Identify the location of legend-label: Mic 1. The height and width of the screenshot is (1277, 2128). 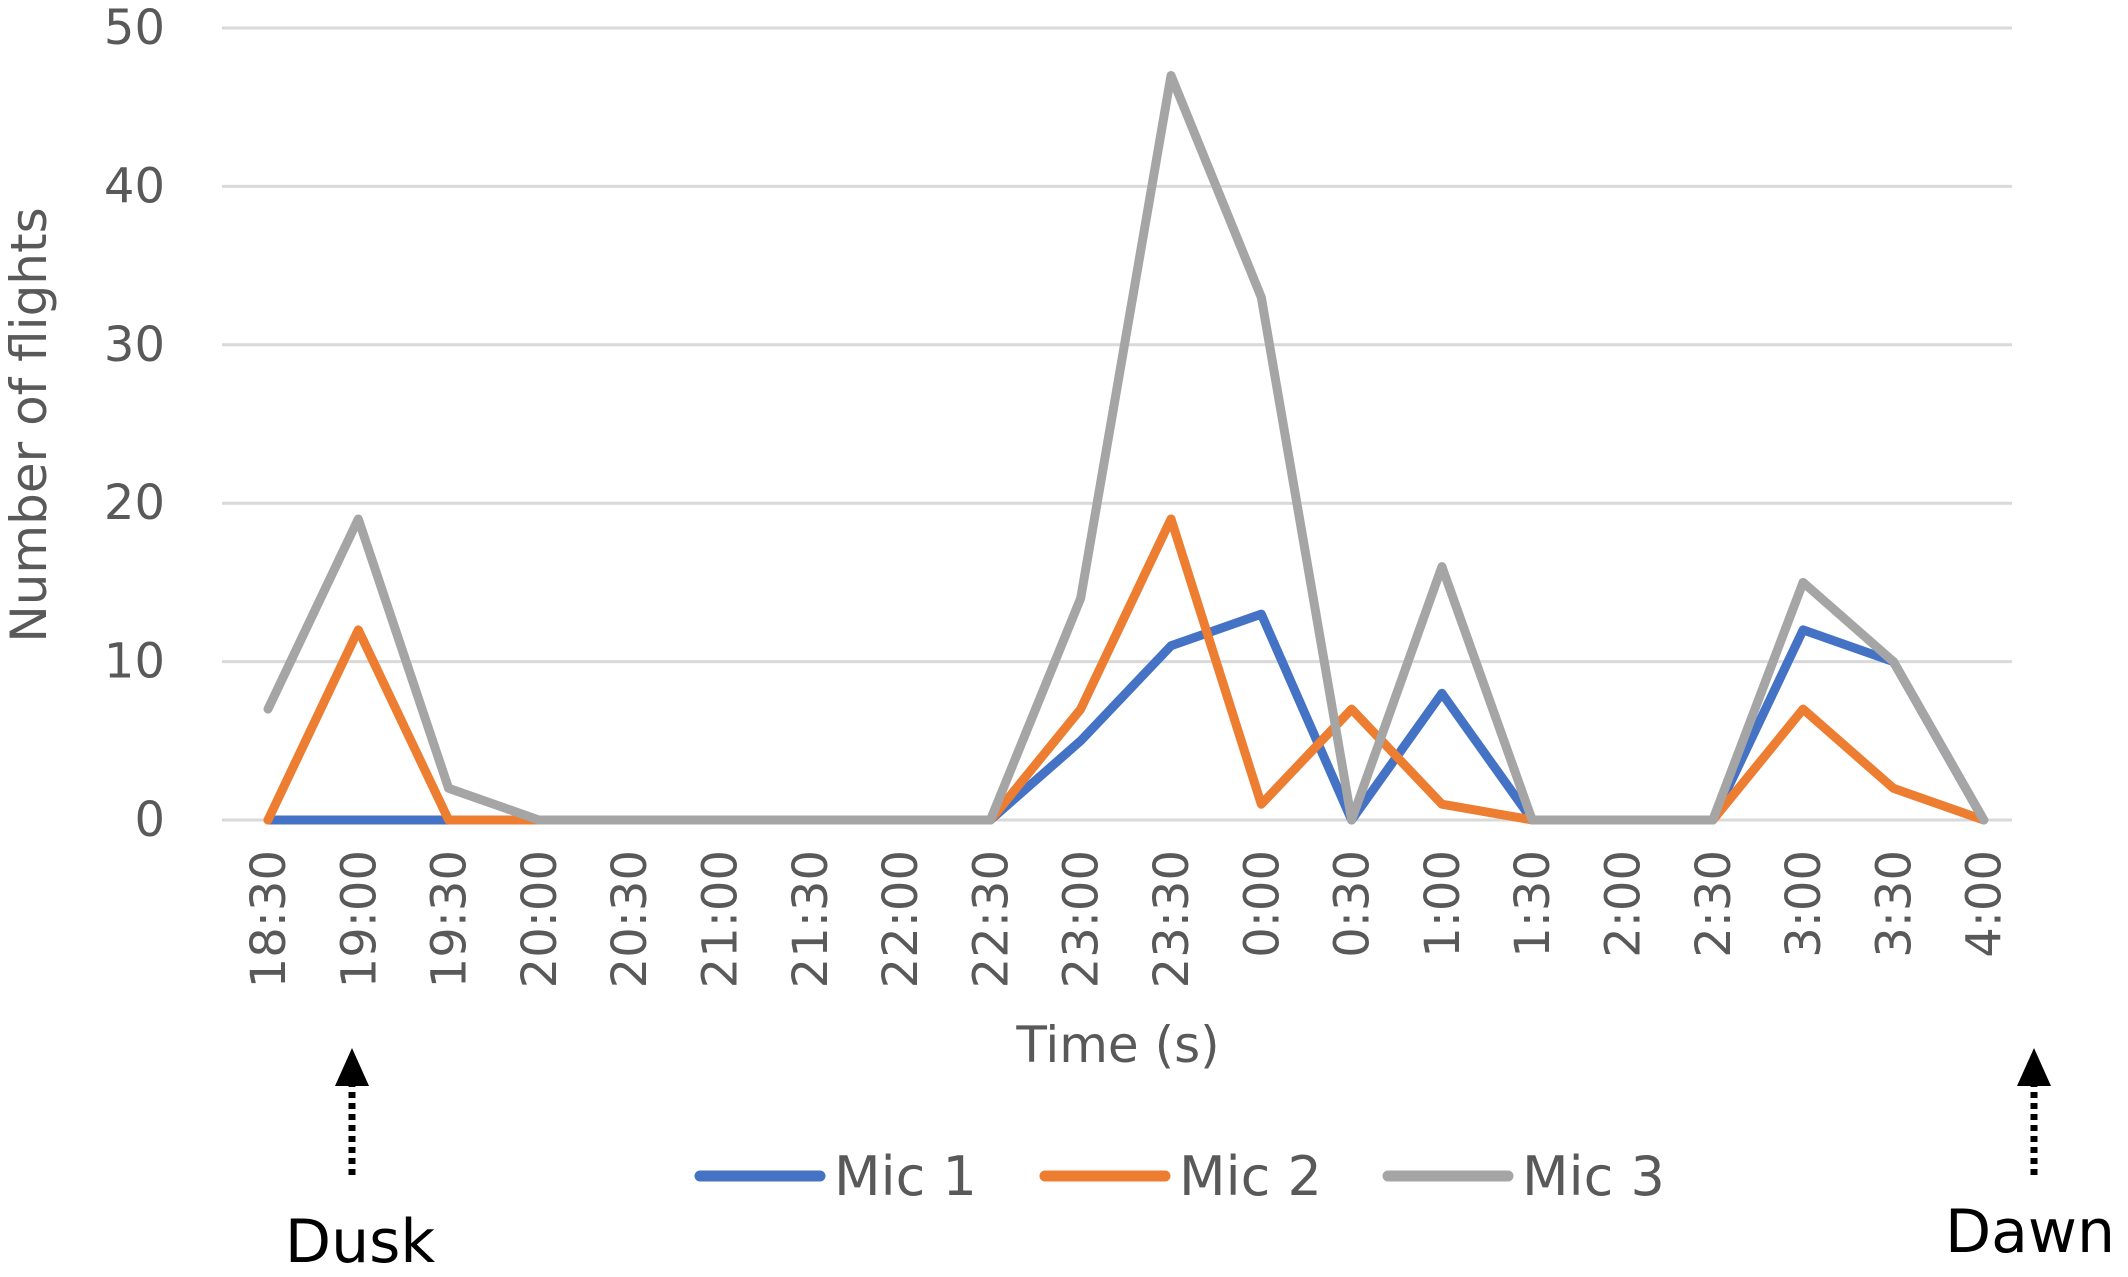
(905, 1176).